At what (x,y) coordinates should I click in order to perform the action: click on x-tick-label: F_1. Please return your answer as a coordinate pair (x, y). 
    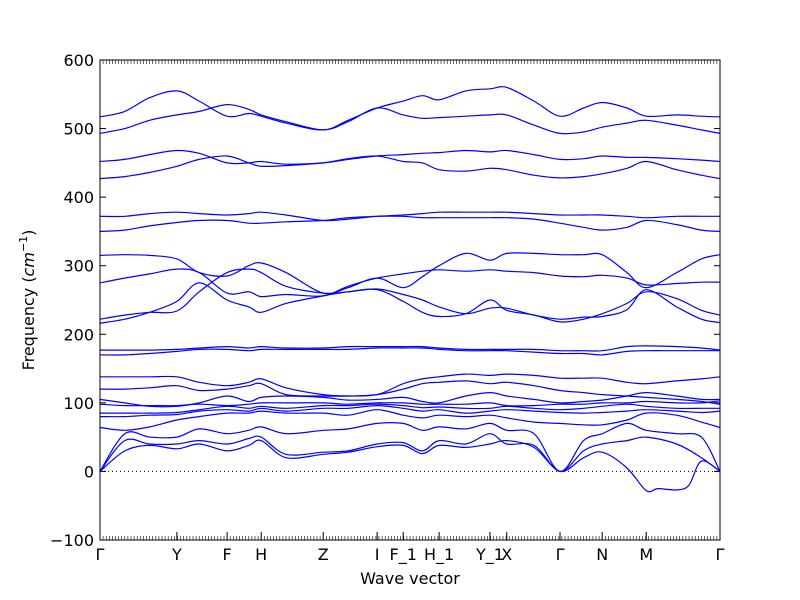
    Looking at the image, I should click on (402, 555).